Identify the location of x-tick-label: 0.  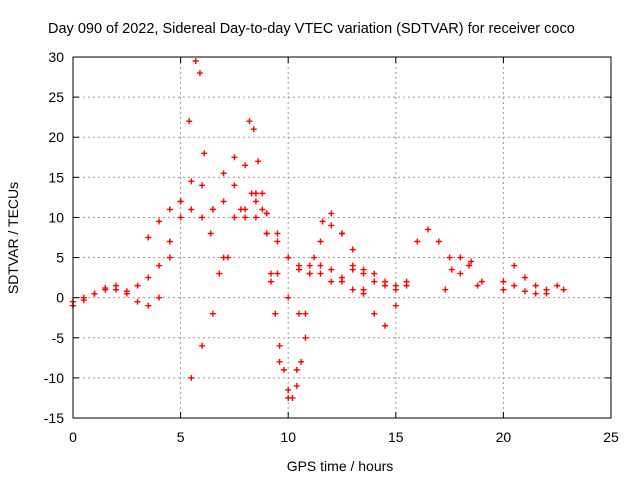
(73, 437).